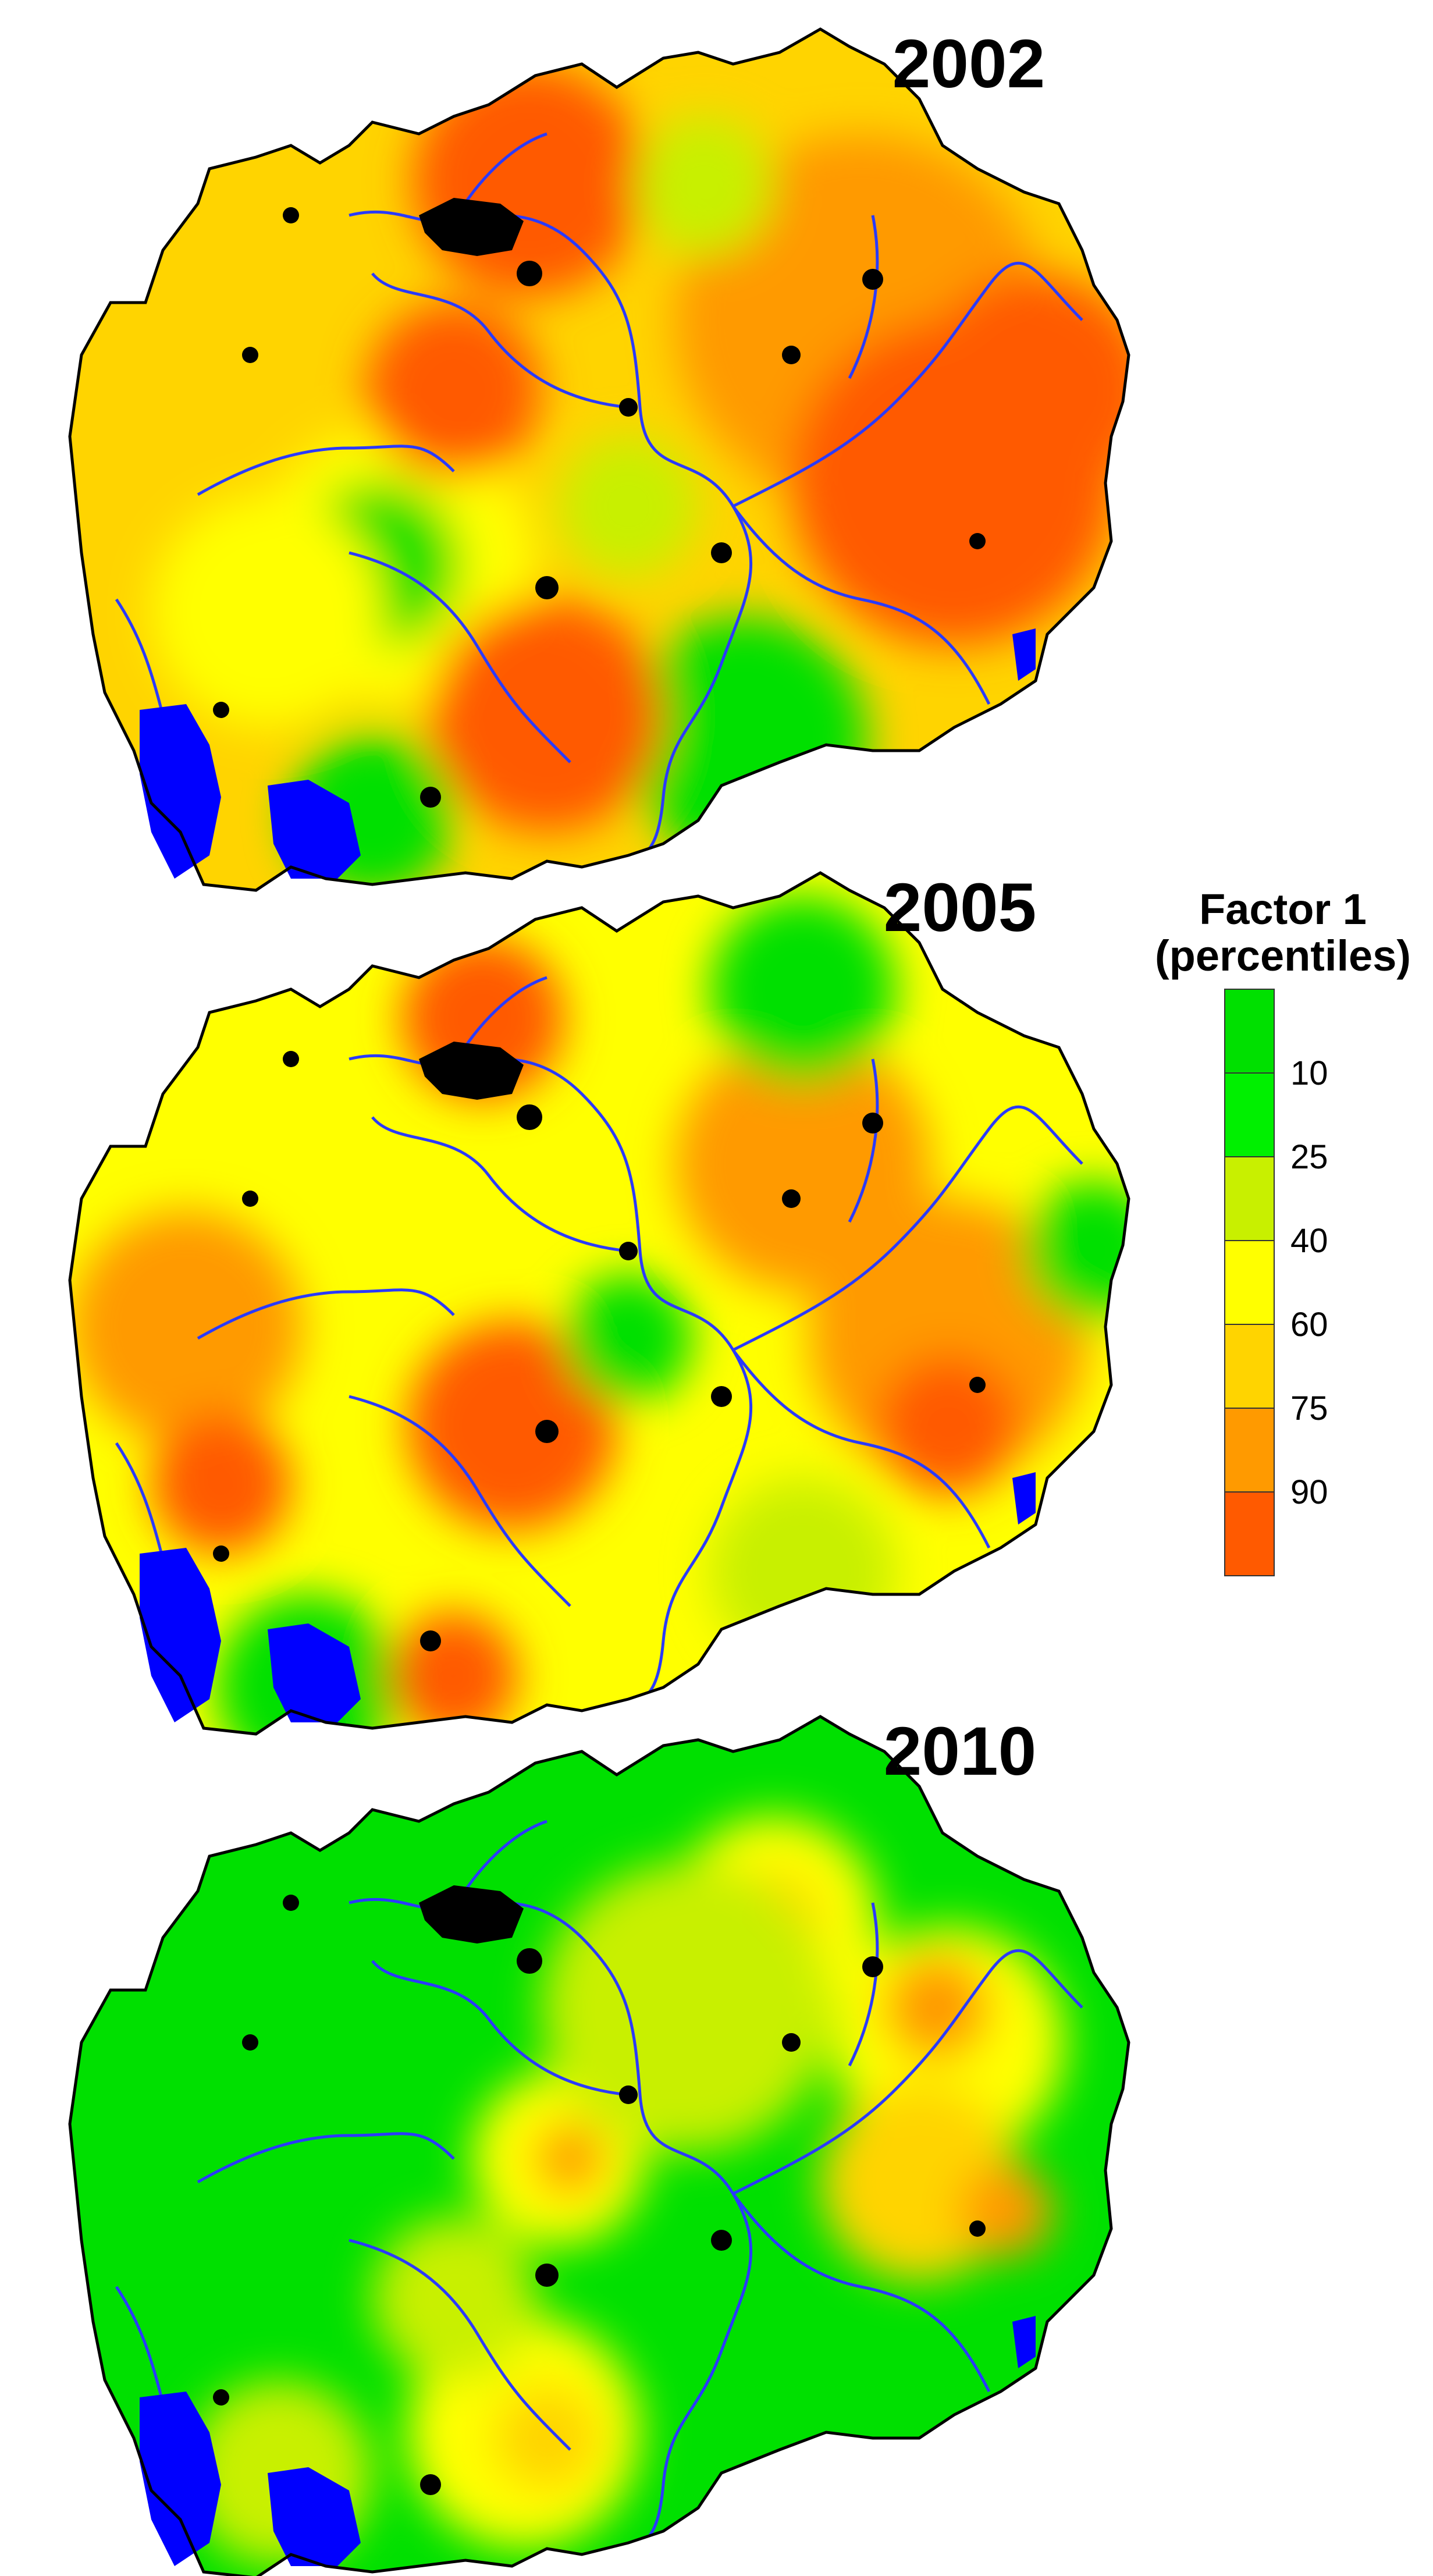 This screenshot has width=1433, height=2576. What do you see at coordinates (1309, 1492) in the screenshot?
I see `legend-tick-label: 90` at bounding box center [1309, 1492].